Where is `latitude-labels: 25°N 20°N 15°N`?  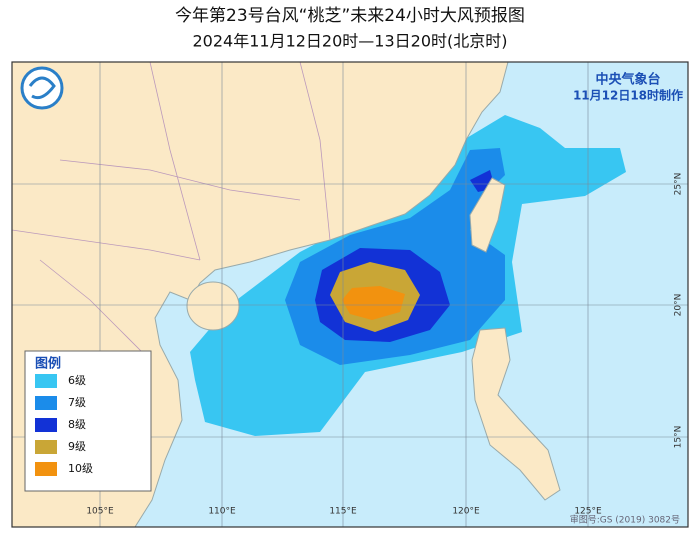 latitude-labels: 25°N 20°N 15°N is located at coordinates (679, 311).